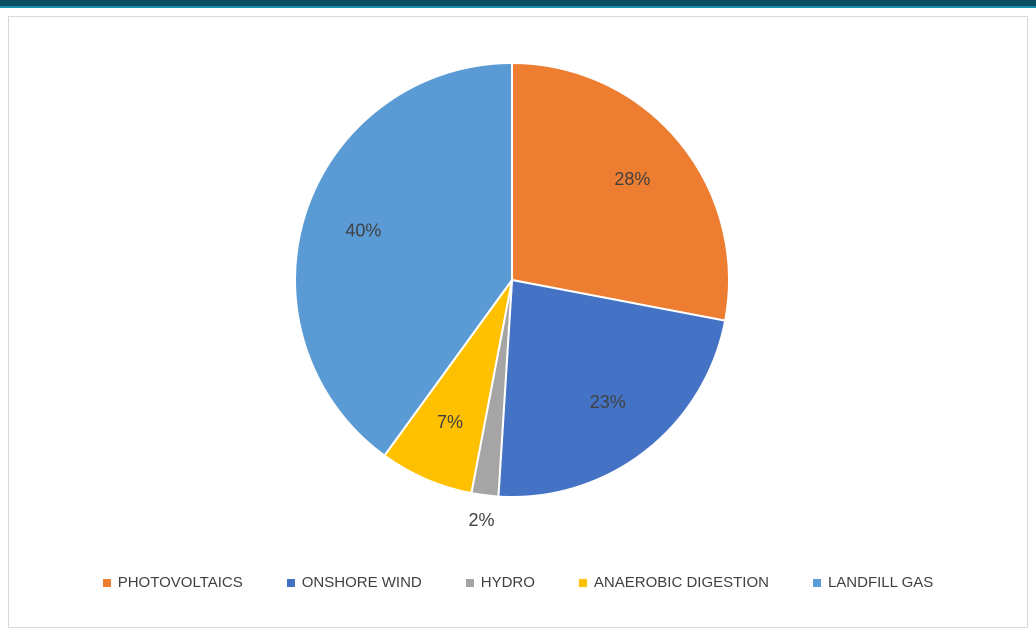  Describe the element at coordinates (180, 582) in the screenshot. I see `legend-label: PHOTOVOLTAICS` at that location.